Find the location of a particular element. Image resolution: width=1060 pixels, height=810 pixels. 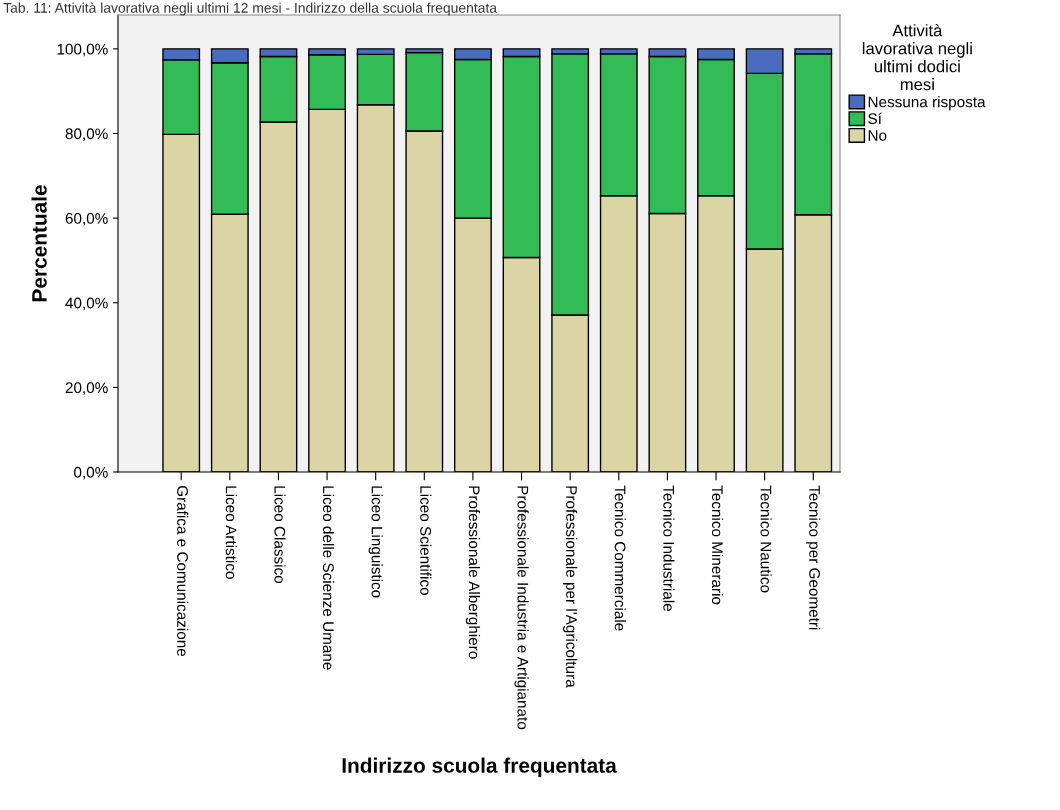

legend-label: Sí is located at coordinates (875, 118).